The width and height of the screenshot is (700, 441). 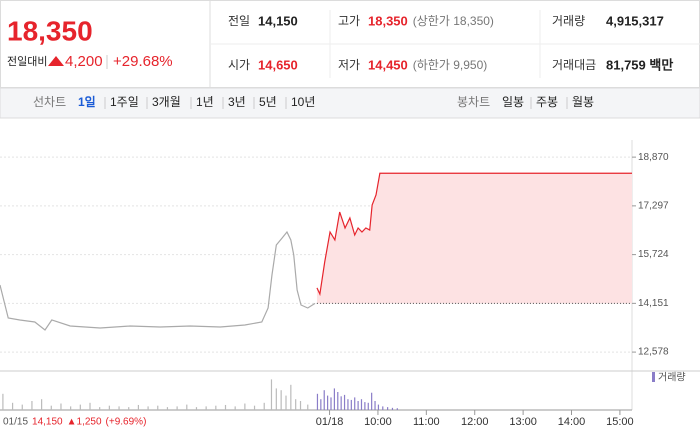 What do you see at coordinates (653, 254) in the screenshot?
I see `y-tick-label: 15,724` at bounding box center [653, 254].